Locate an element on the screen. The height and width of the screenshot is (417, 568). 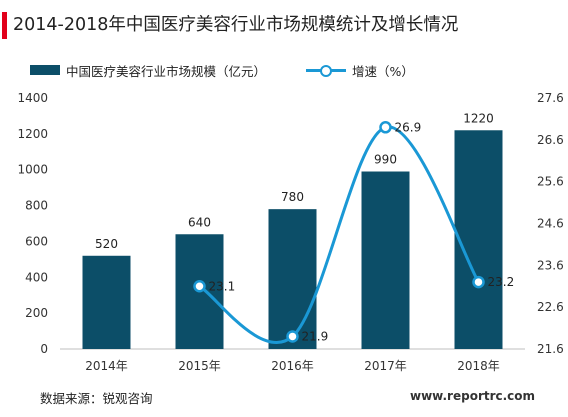
legend-line-marker is located at coordinates (326, 71).